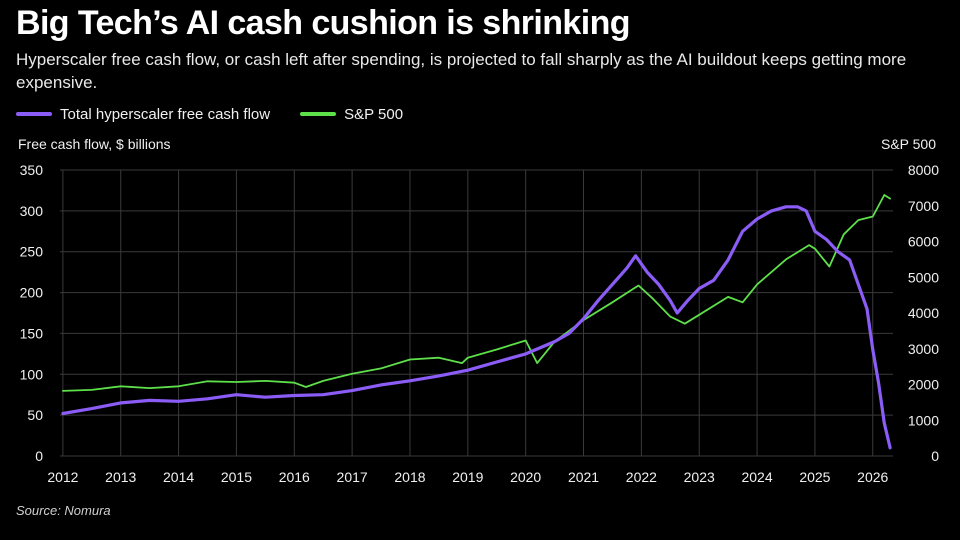 The image size is (960, 540). What do you see at coordinates (32, 252) in the screenshot?
I see `y-left-tick-label: 250` at bounding box center [32, 252].